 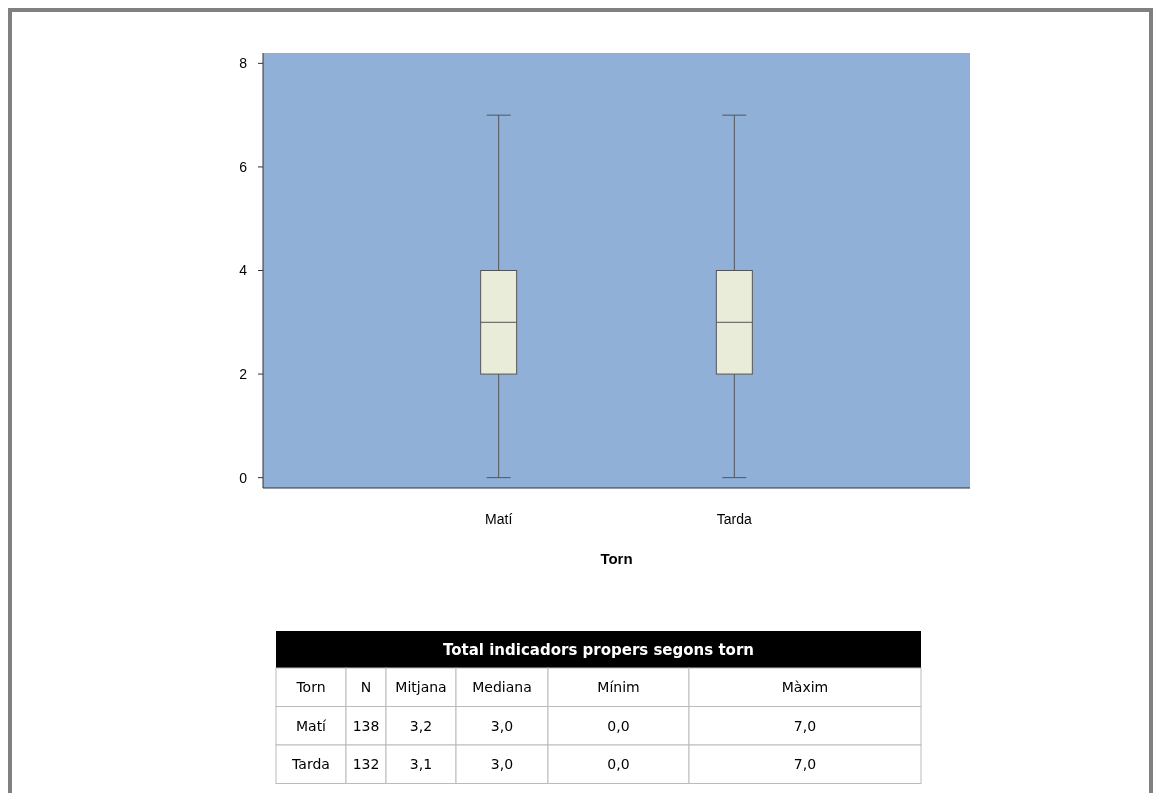 What do you see at coordinates (502, 687) in the screenshot?
I see `category-label: Mediana` at bounding box center [502, 687].